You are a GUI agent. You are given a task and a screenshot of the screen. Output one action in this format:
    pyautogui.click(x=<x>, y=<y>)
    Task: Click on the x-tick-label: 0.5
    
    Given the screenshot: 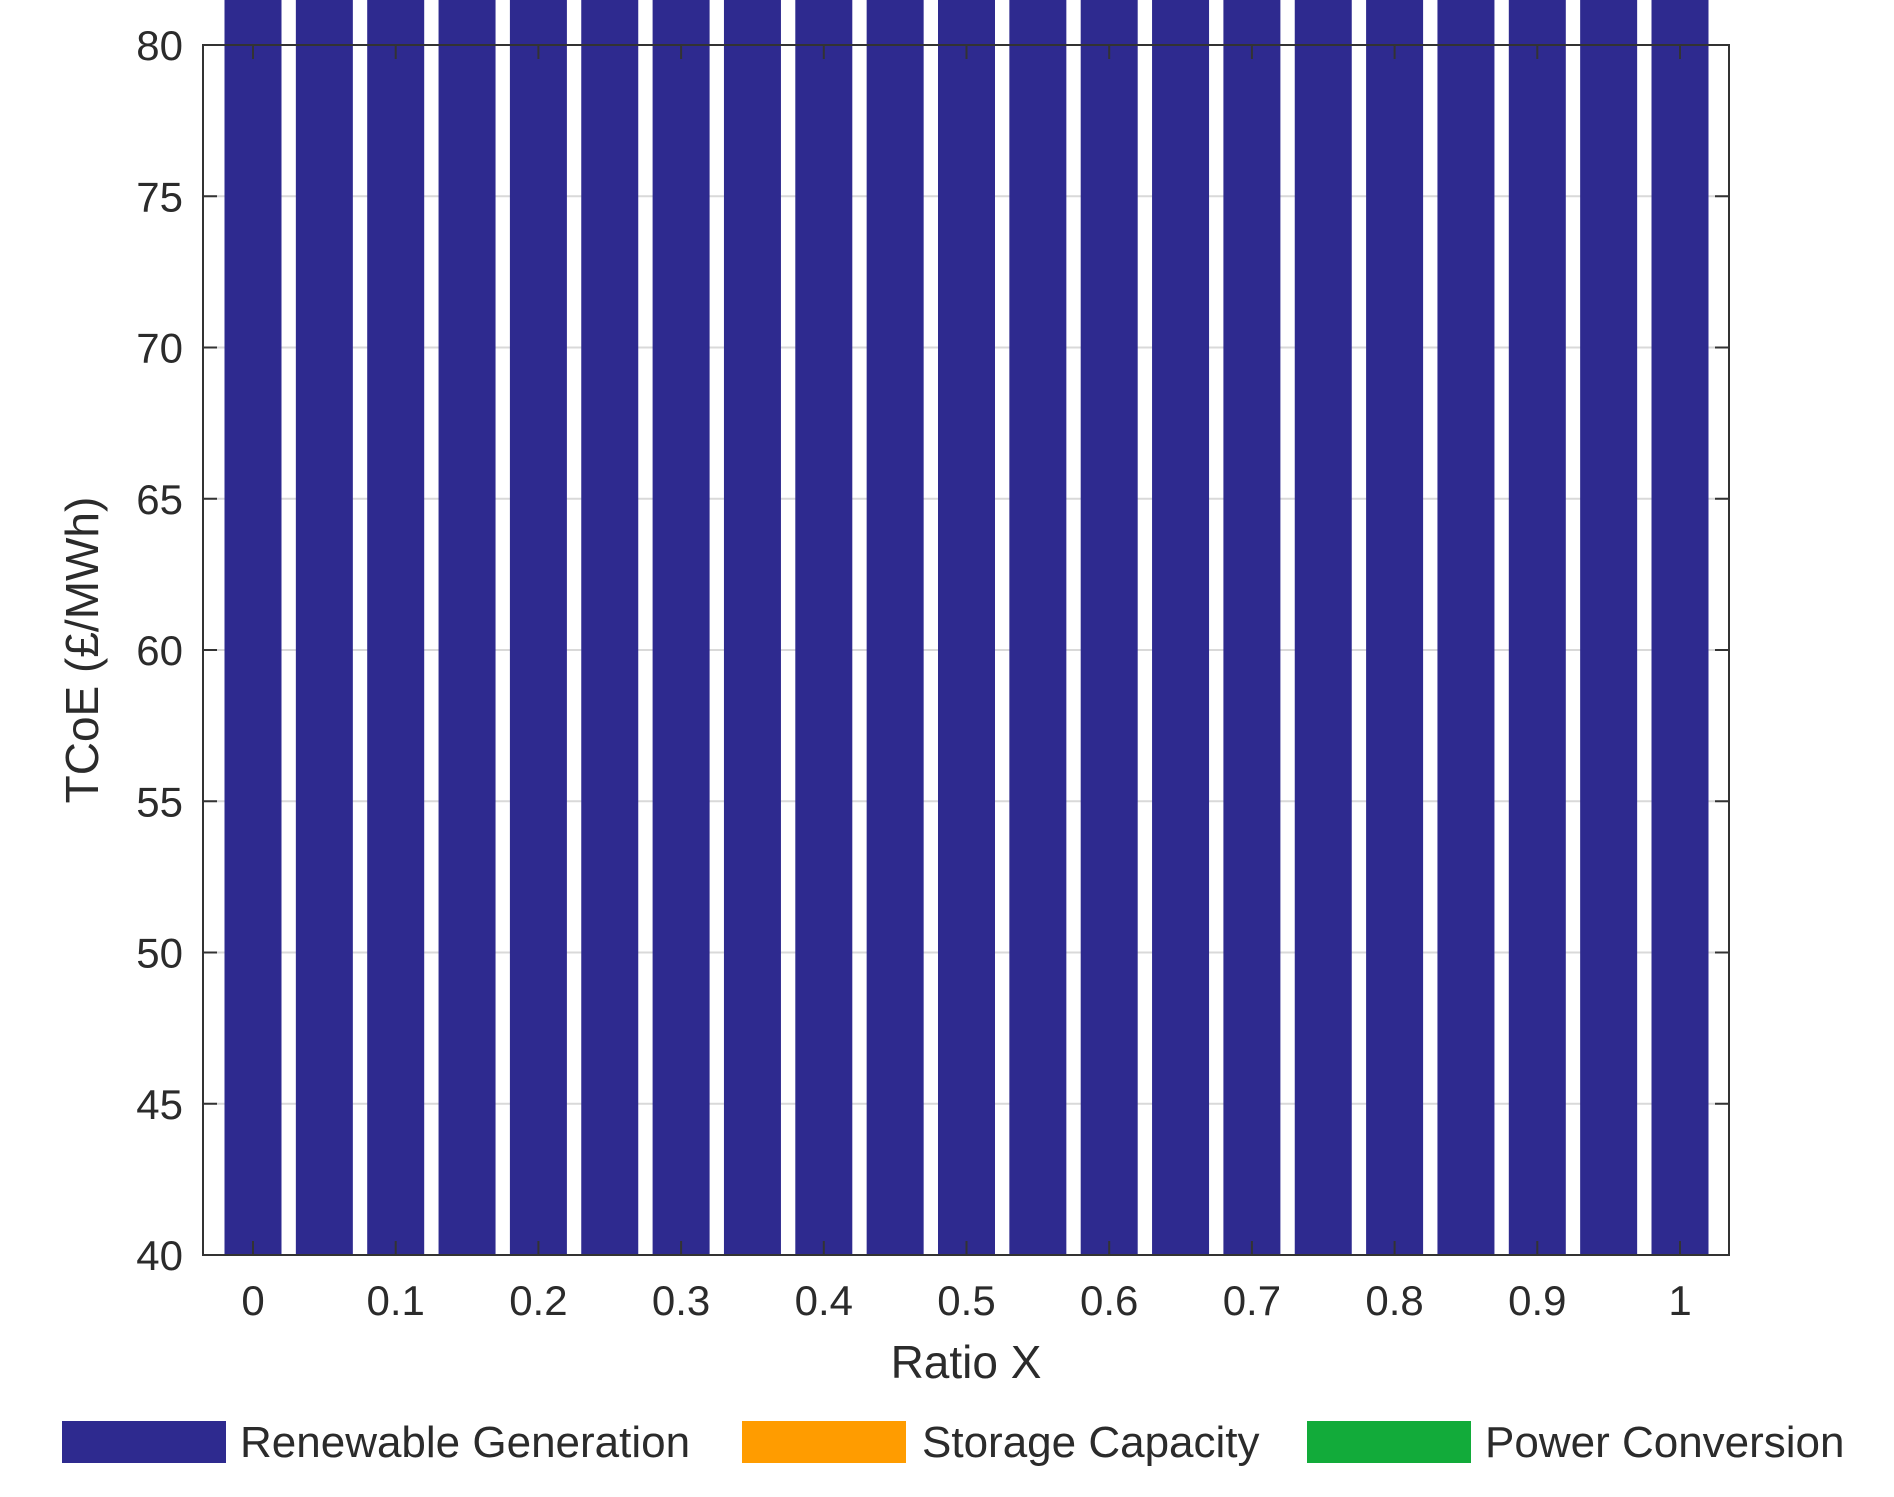 What is the action you would take?
    pyautogui.click(x=966, y=1300)
    